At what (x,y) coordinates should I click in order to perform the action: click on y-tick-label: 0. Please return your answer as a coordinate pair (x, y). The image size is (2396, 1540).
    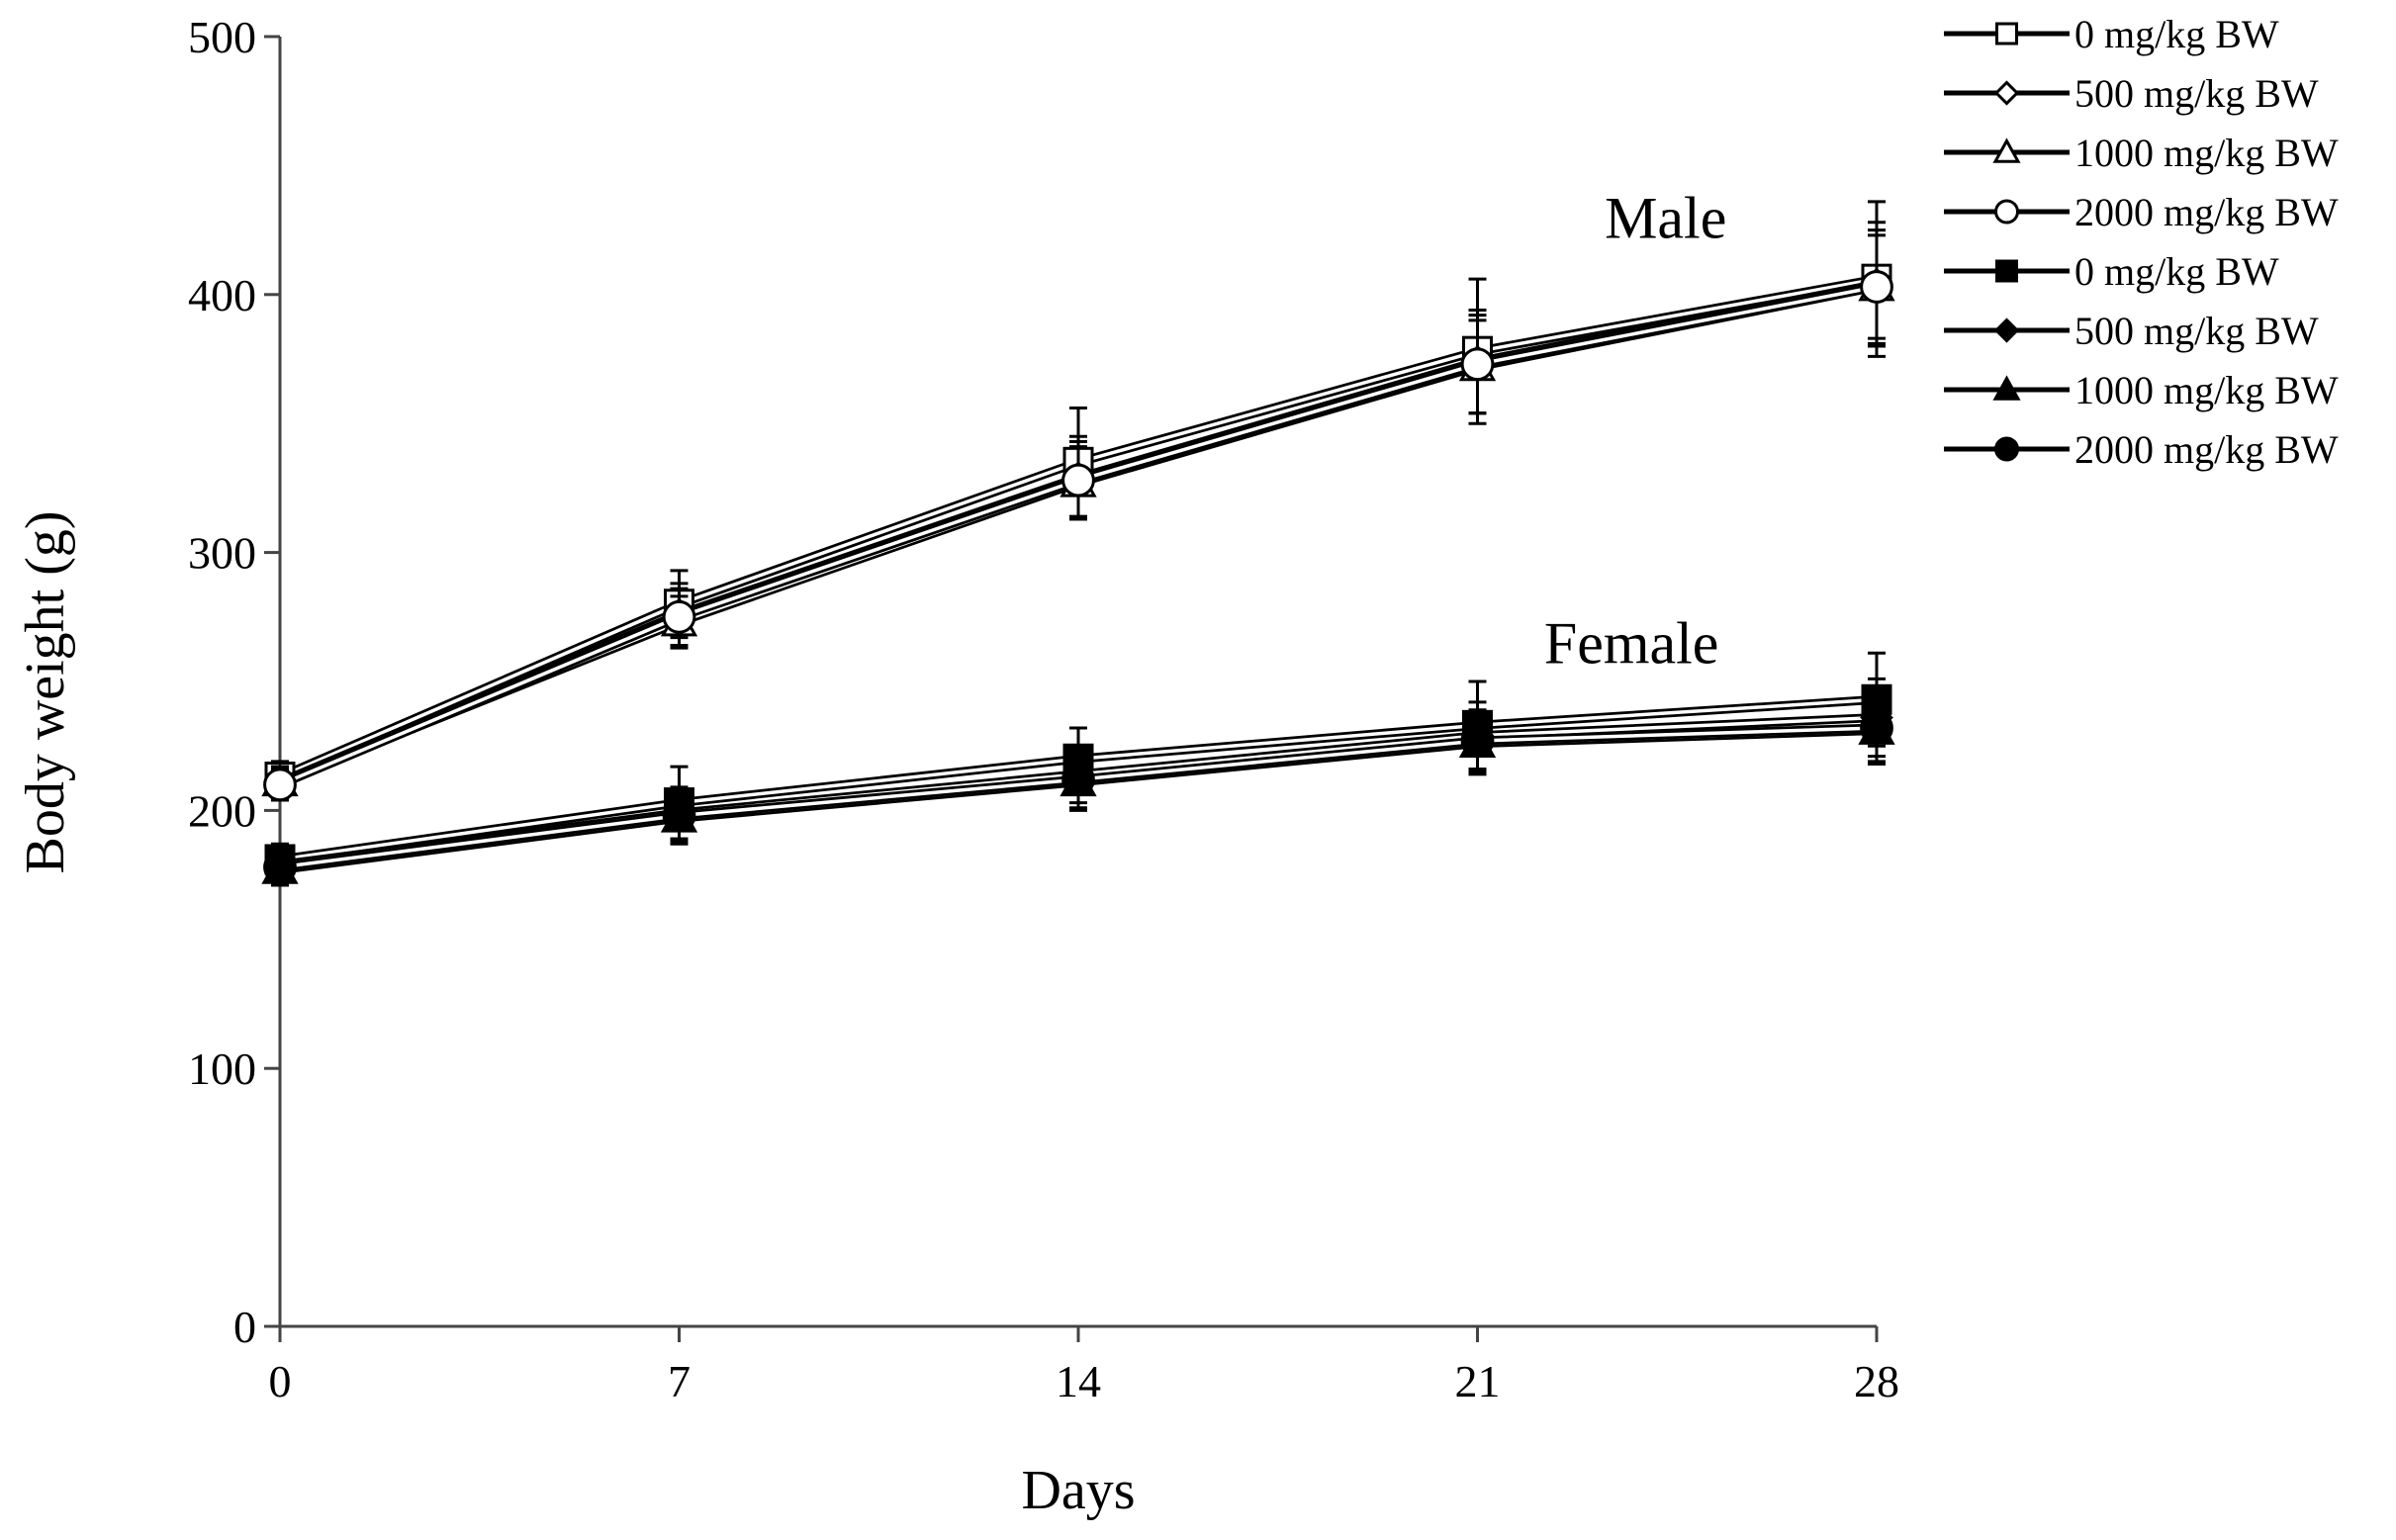
    Looking at the image, I should click on (244, 1327).